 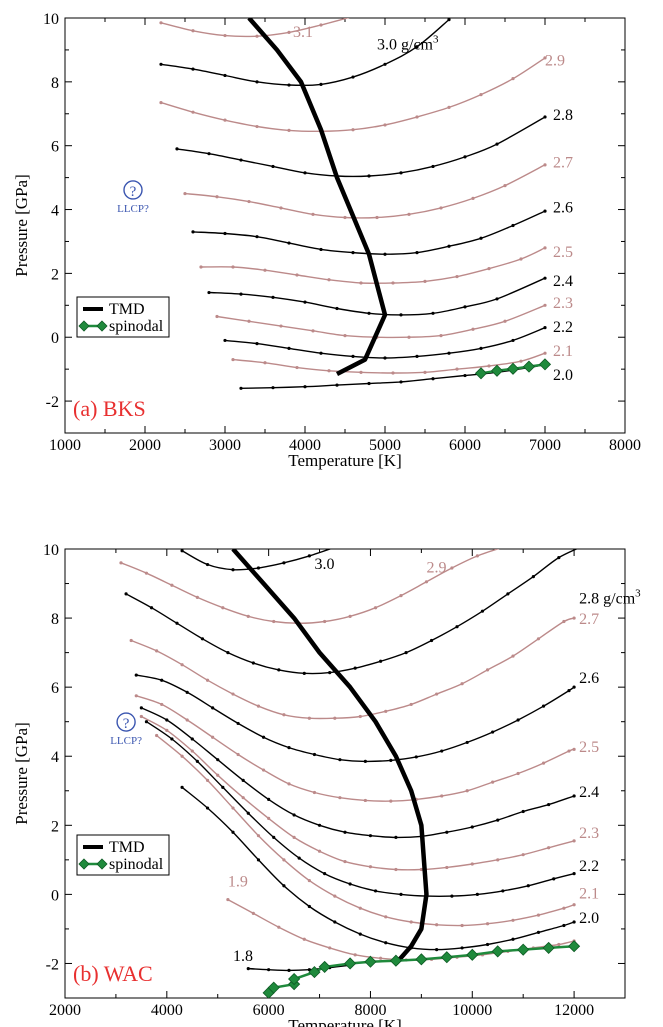 What do you see at coordinates (563, 303) in the screenshot?
I see `isochore-label: 2.3` at bounding box center [563, 303].